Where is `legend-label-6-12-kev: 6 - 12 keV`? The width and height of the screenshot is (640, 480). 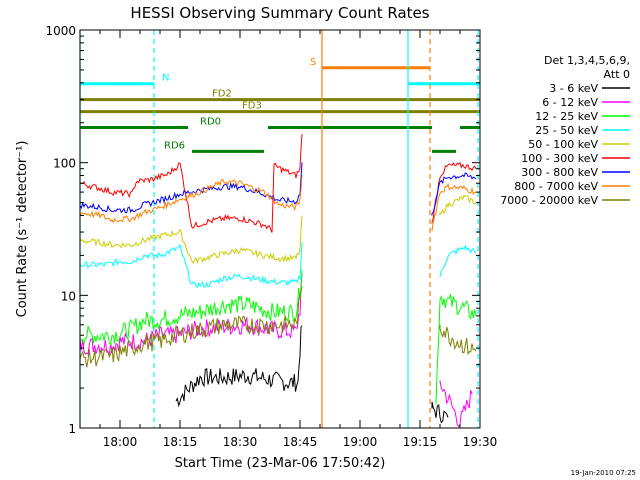 legend-label-6-12-kev: 6 - 12 keV is located at coordinates (570, 102).